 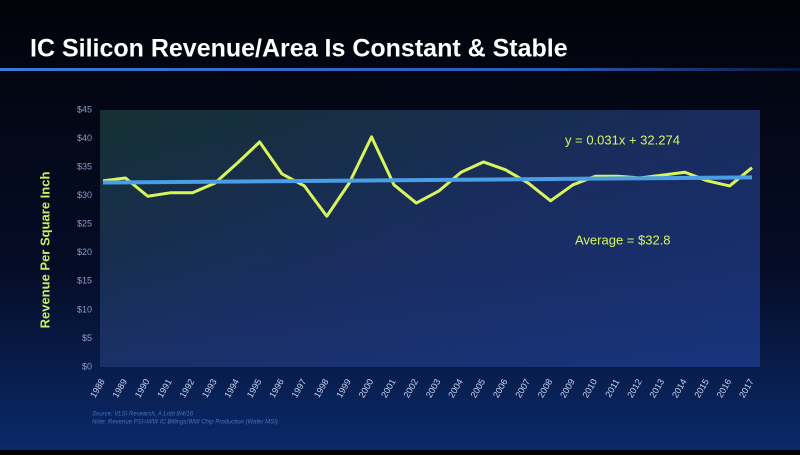 What do you see at coordinates (143, 415) in the screenshot?
I see `source-note: Source: VLSI Research, A.Lotti 8/4/16` at bounding box center [143, 415].